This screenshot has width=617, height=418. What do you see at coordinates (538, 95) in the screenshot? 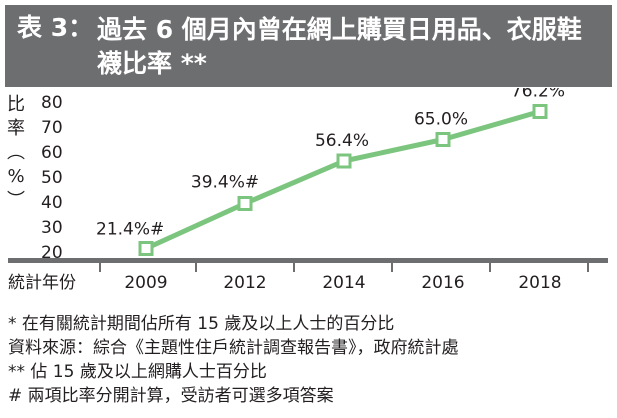
I see `data-label: 76.2%` at bounding box center [538, 95].